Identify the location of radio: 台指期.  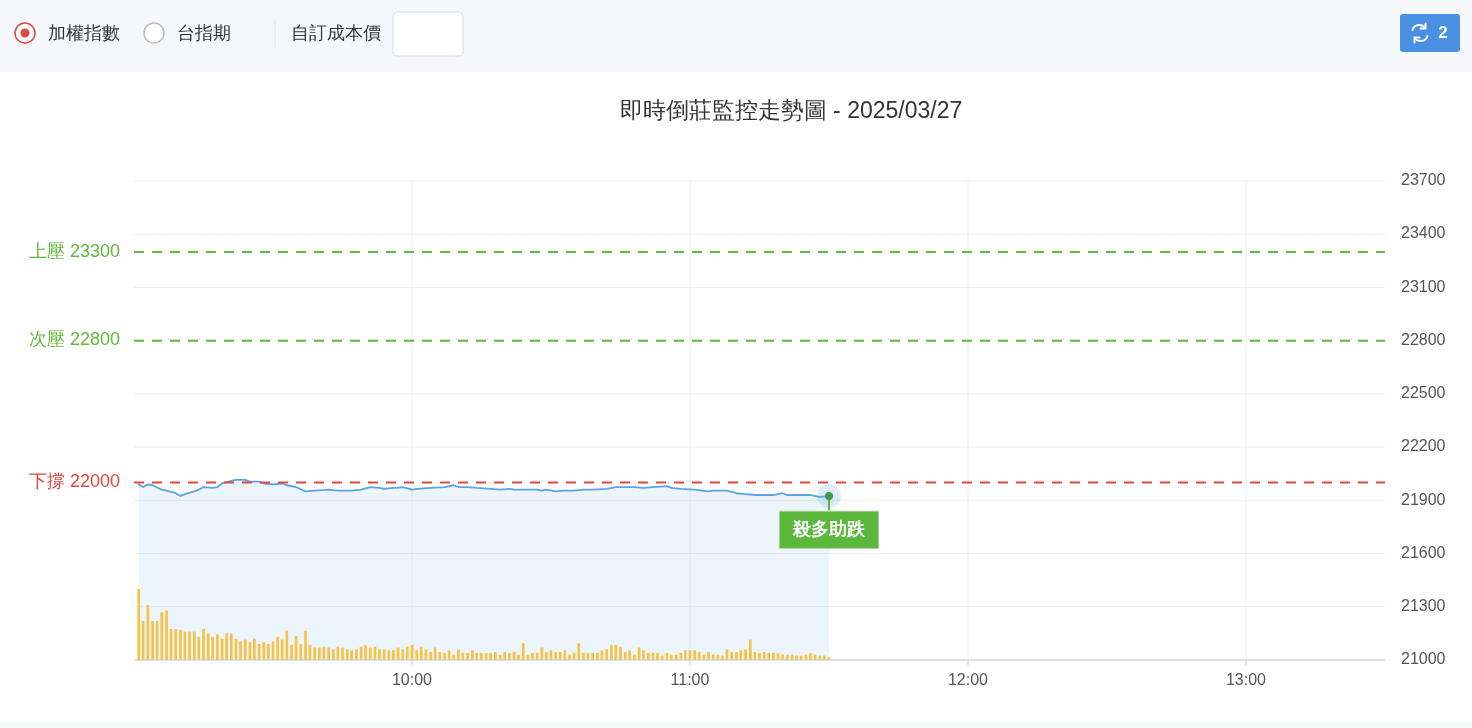
(187, 33).